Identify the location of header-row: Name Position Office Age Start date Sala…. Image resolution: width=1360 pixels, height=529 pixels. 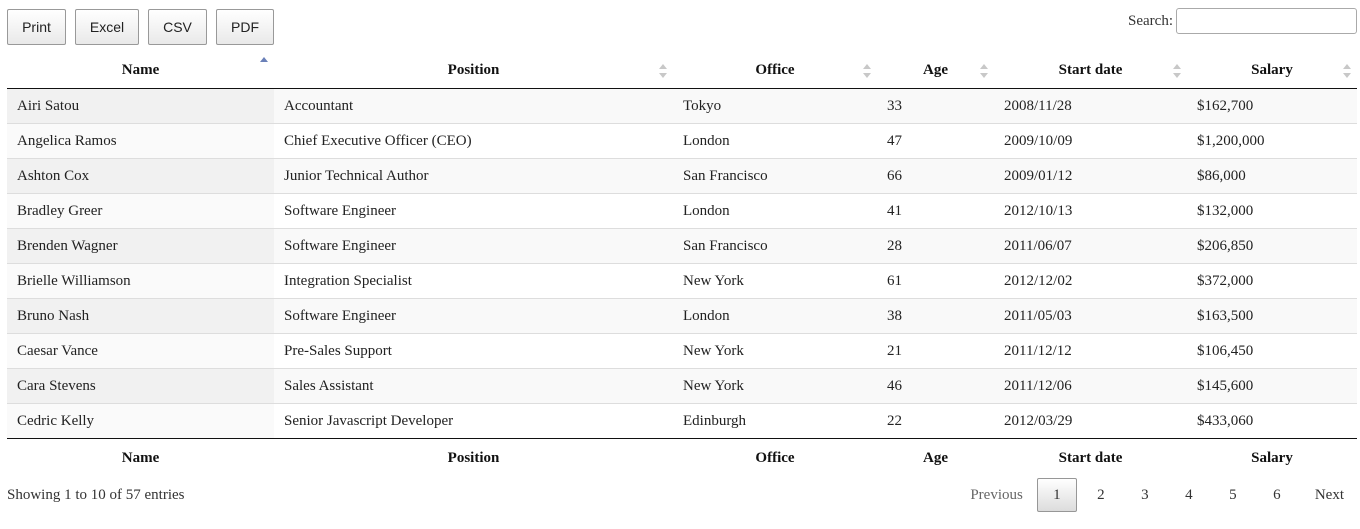
(682, 71).